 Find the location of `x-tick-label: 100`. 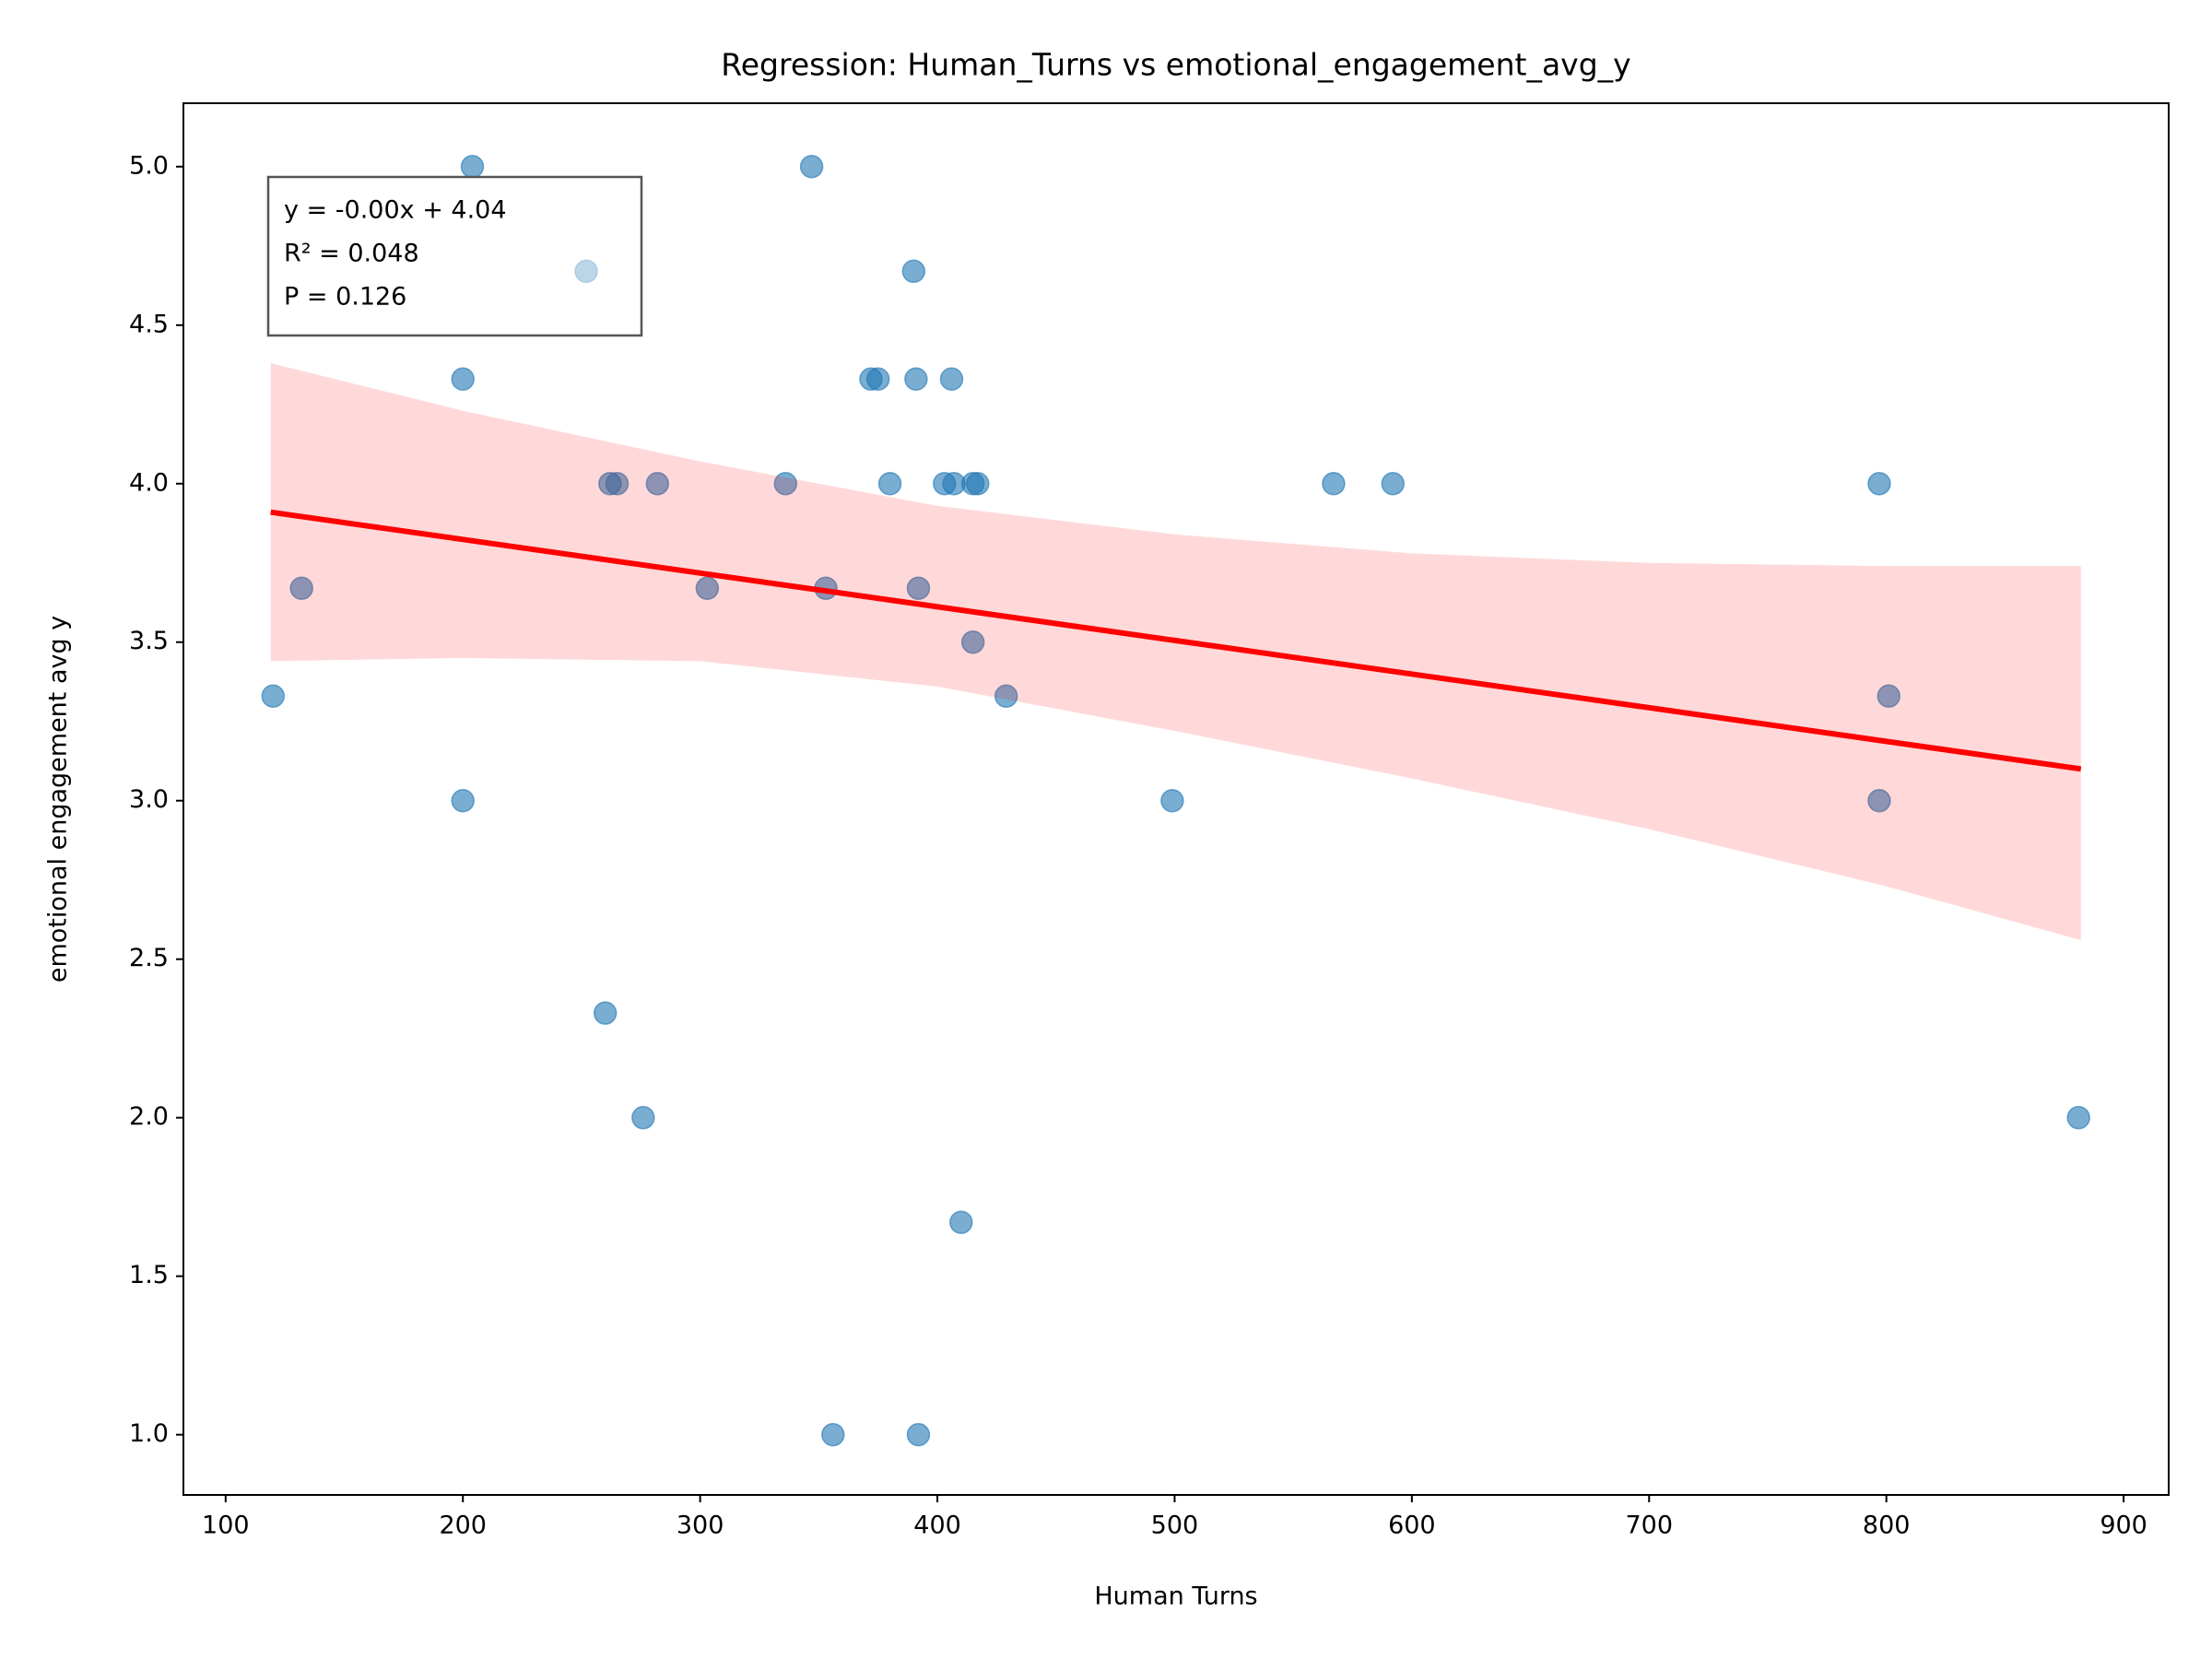

x-tick-label: 100 is located at coordinates (226, 1526).